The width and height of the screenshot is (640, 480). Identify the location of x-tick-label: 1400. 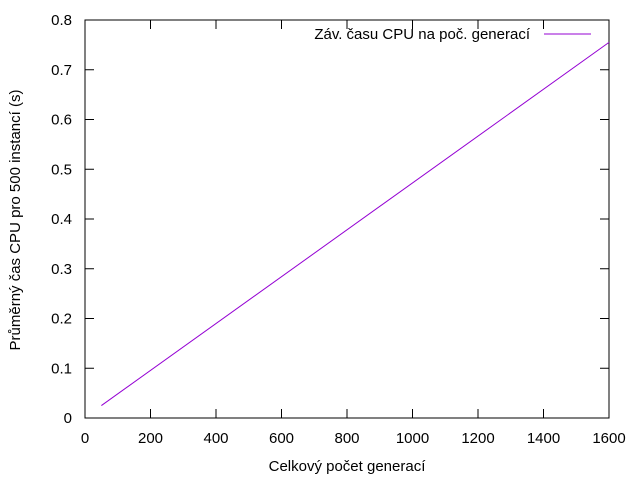
(543, 438).